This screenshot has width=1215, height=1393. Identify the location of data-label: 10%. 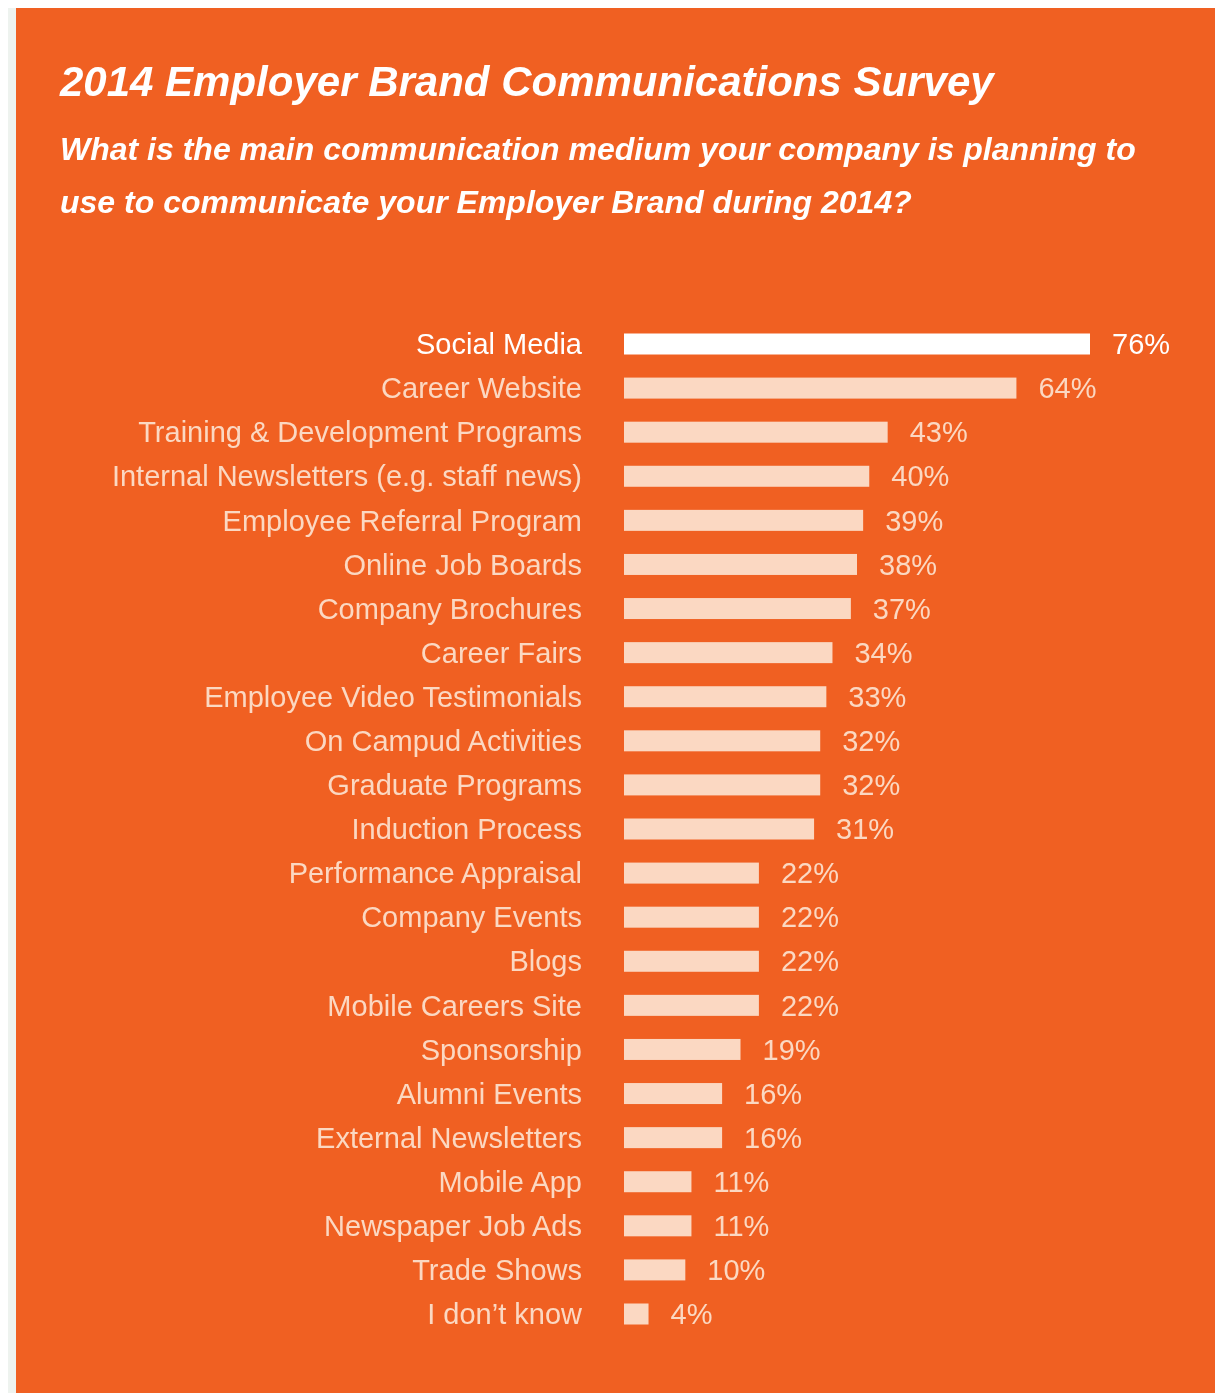
(736, 1270).